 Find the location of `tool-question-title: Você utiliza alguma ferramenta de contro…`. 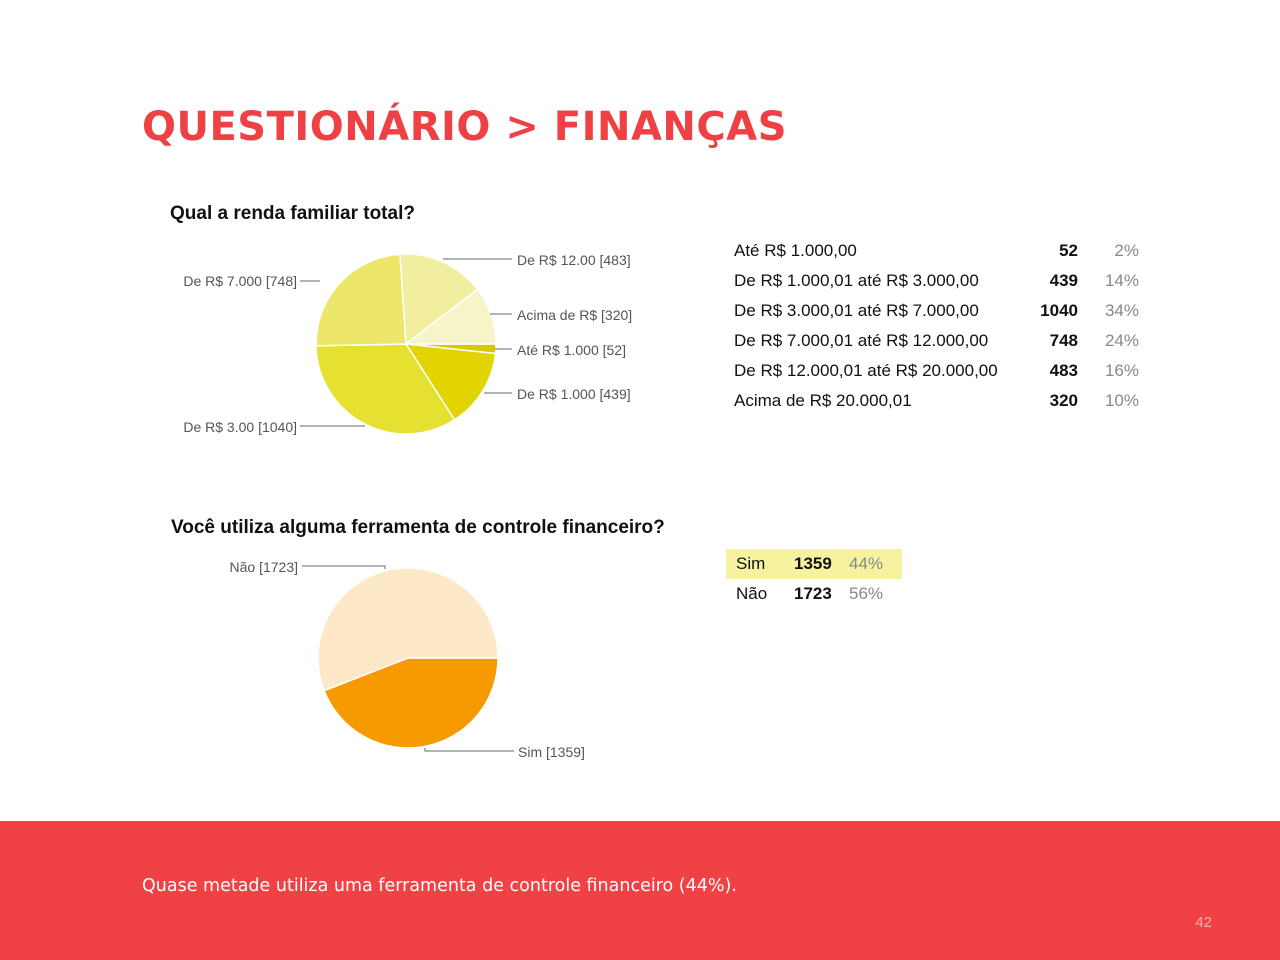

tool-question-title: Você utiliza alguma ferramenta de contro… is located at coordinates (418, 527).